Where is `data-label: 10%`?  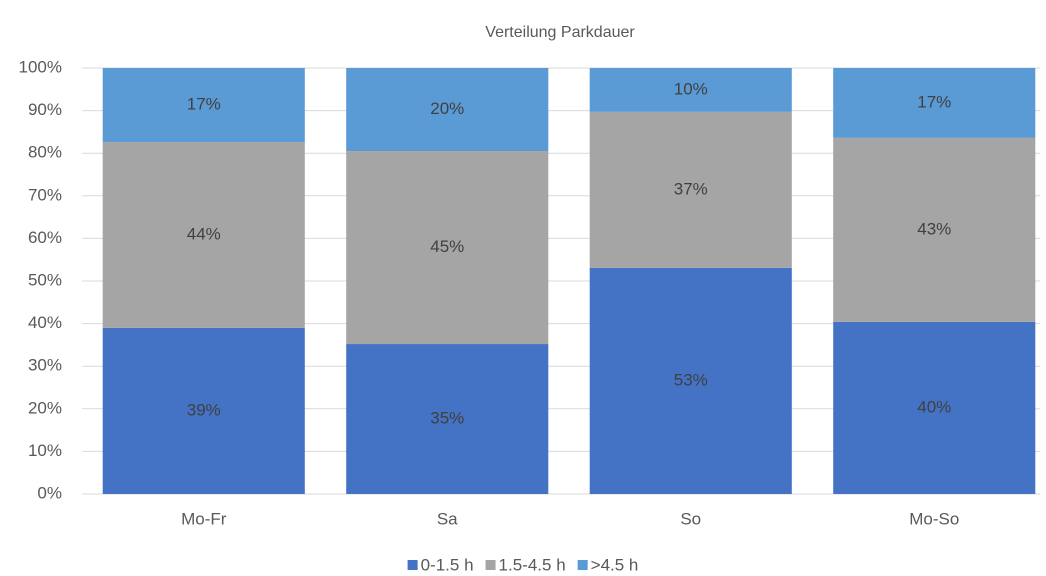 data-label: 10% is located at coordinates (691, 88).